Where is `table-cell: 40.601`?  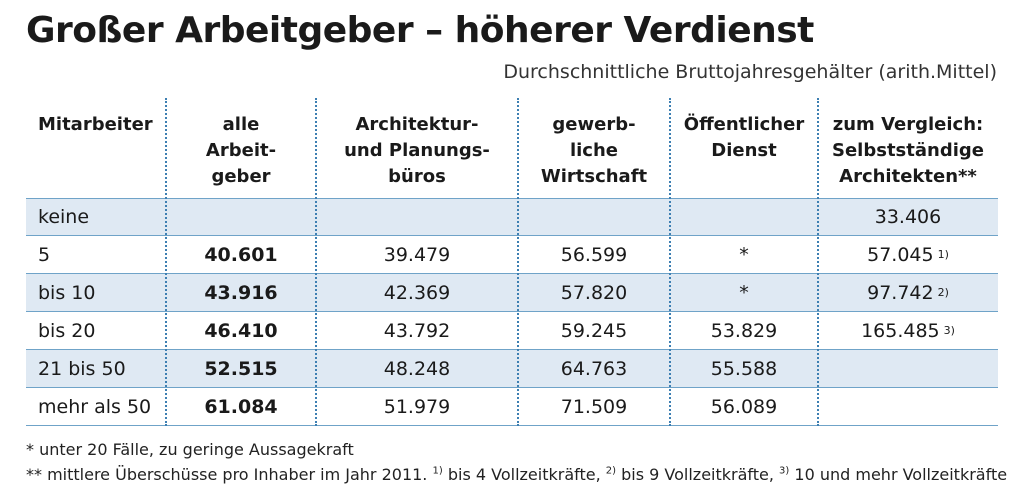 table-cell: 40.601 is located at coordinates (241, 254).